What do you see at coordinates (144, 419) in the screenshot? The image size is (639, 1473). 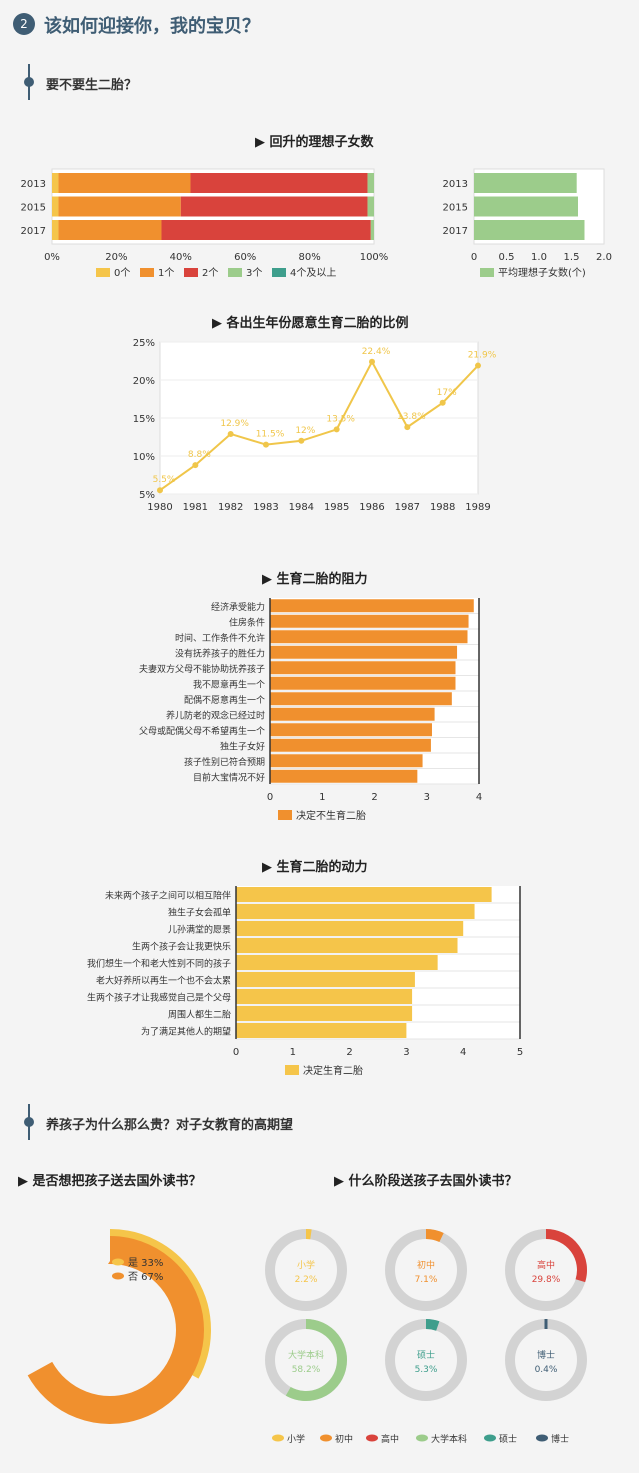 I see `y-tick-label: 15%` at bounding box center [144, 419].